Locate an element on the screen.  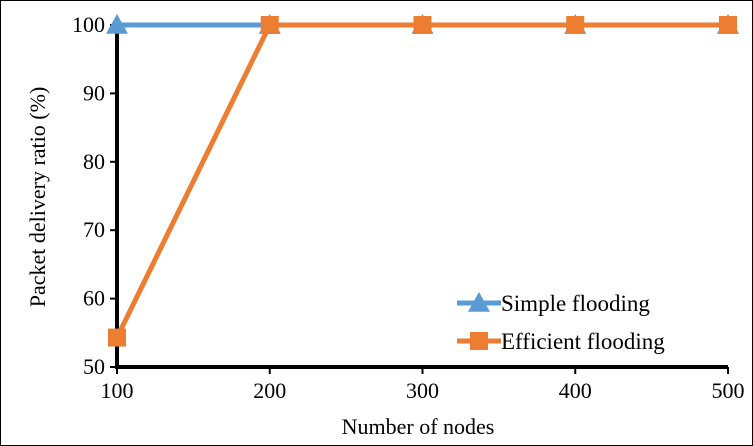
legend-label-simple-flooding: Simple flooding is located at coordinates (575, 303).